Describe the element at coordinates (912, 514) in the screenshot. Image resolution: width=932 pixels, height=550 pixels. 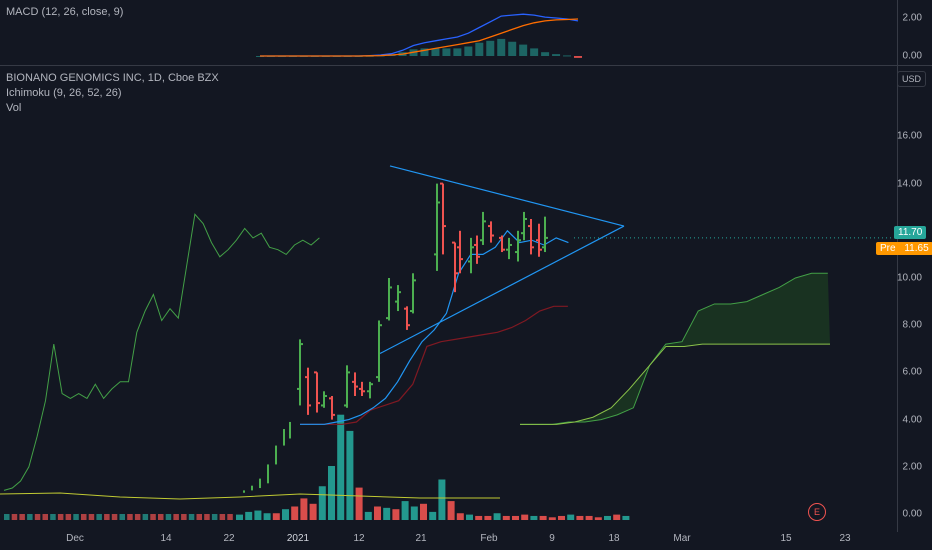
I see `price-tick-label: 0.00` at that location.